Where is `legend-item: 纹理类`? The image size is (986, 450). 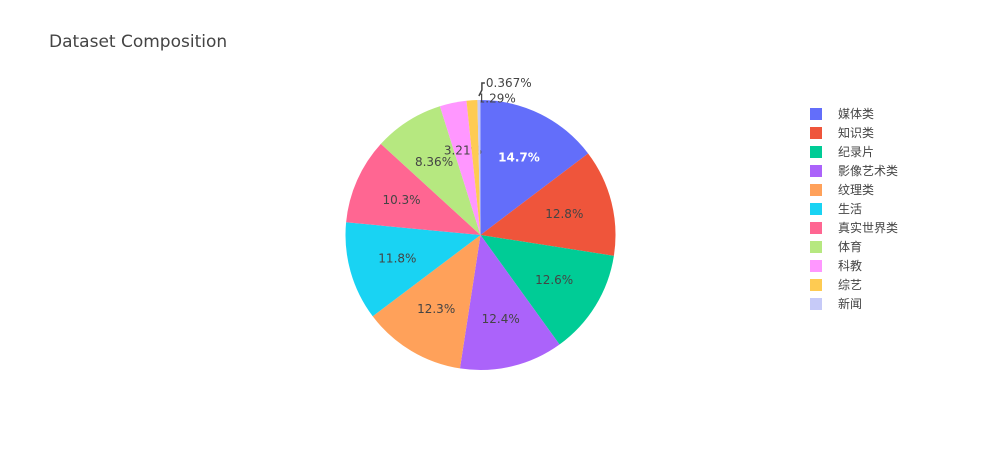
legend-item: 纹理类 is located at coordinates (854, 189).